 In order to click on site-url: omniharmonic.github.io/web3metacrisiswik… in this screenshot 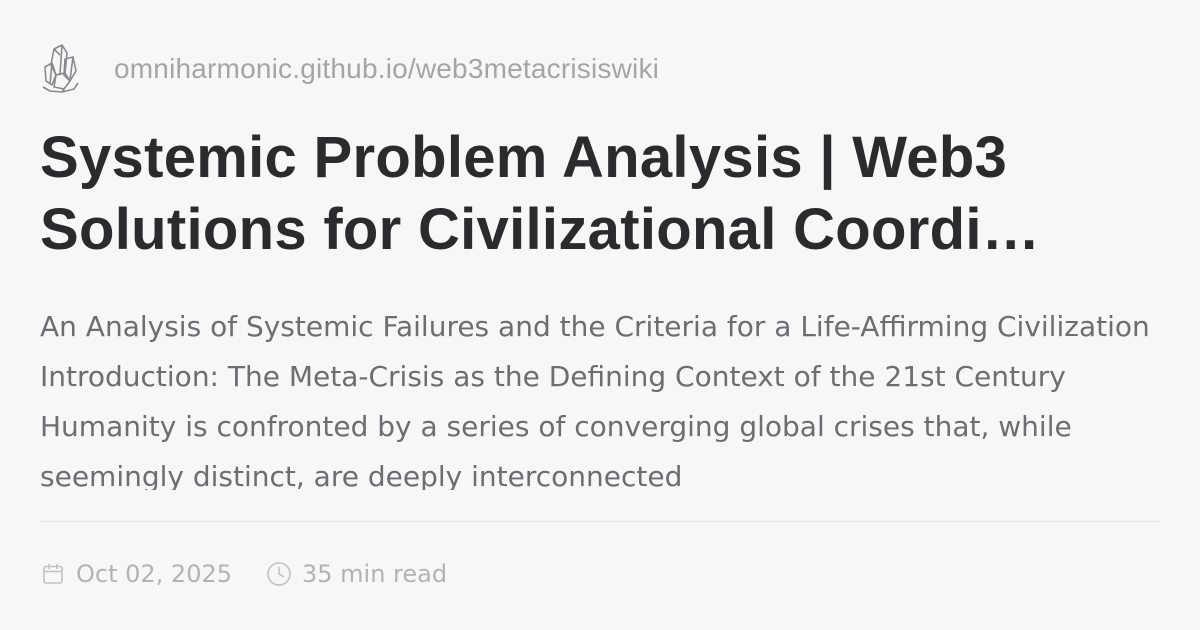, I will do `click(387, 68)`.